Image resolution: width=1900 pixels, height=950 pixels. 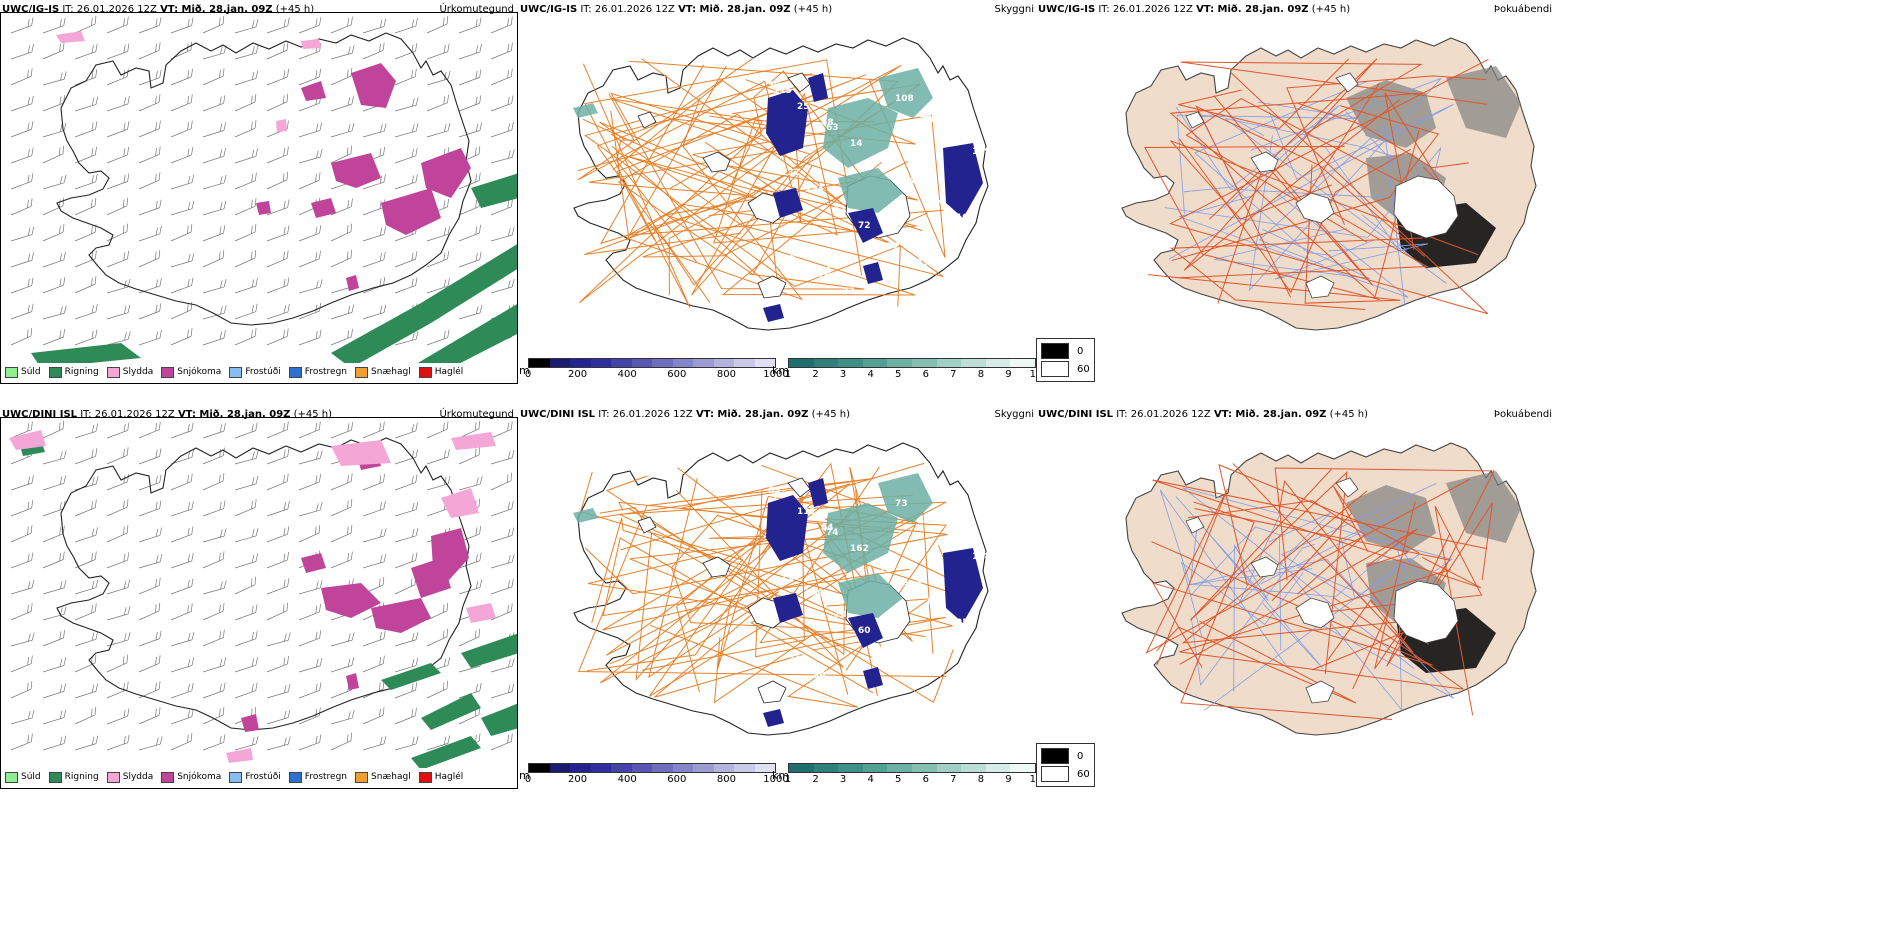 I want to click on value-label: 61, so click(x=880, y=565).